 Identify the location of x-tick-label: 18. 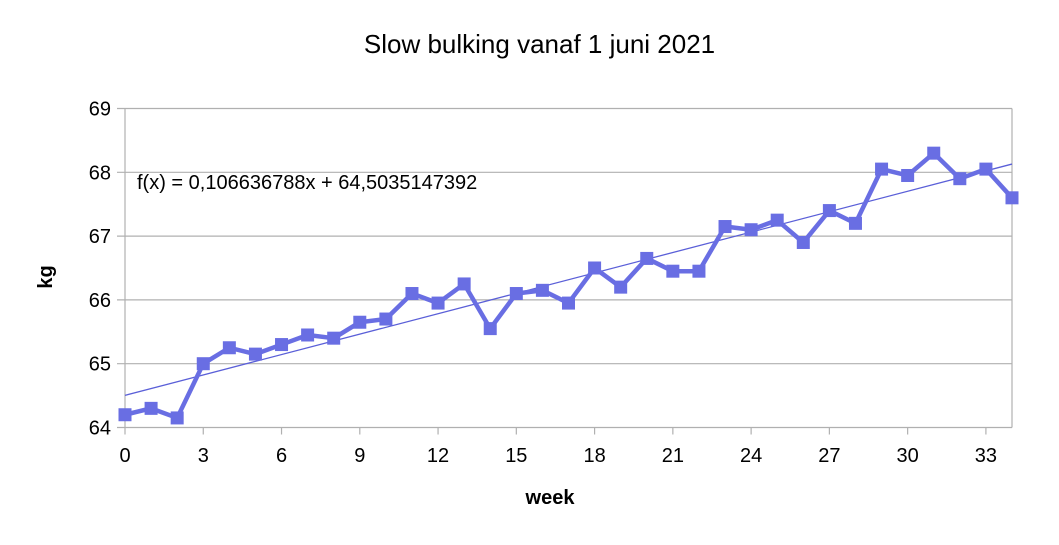
(594, 456).